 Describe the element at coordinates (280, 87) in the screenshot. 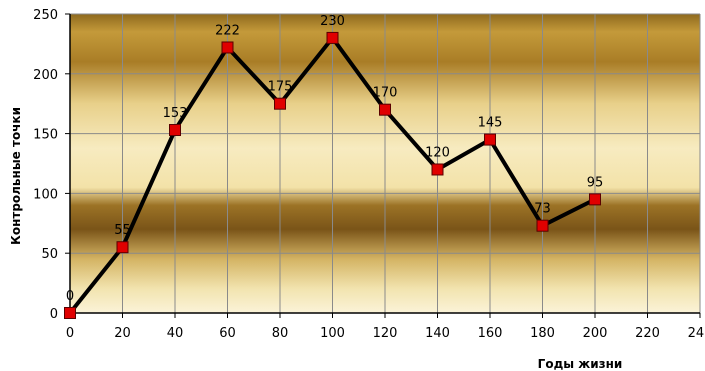

I see `data-label: 175` at that location.